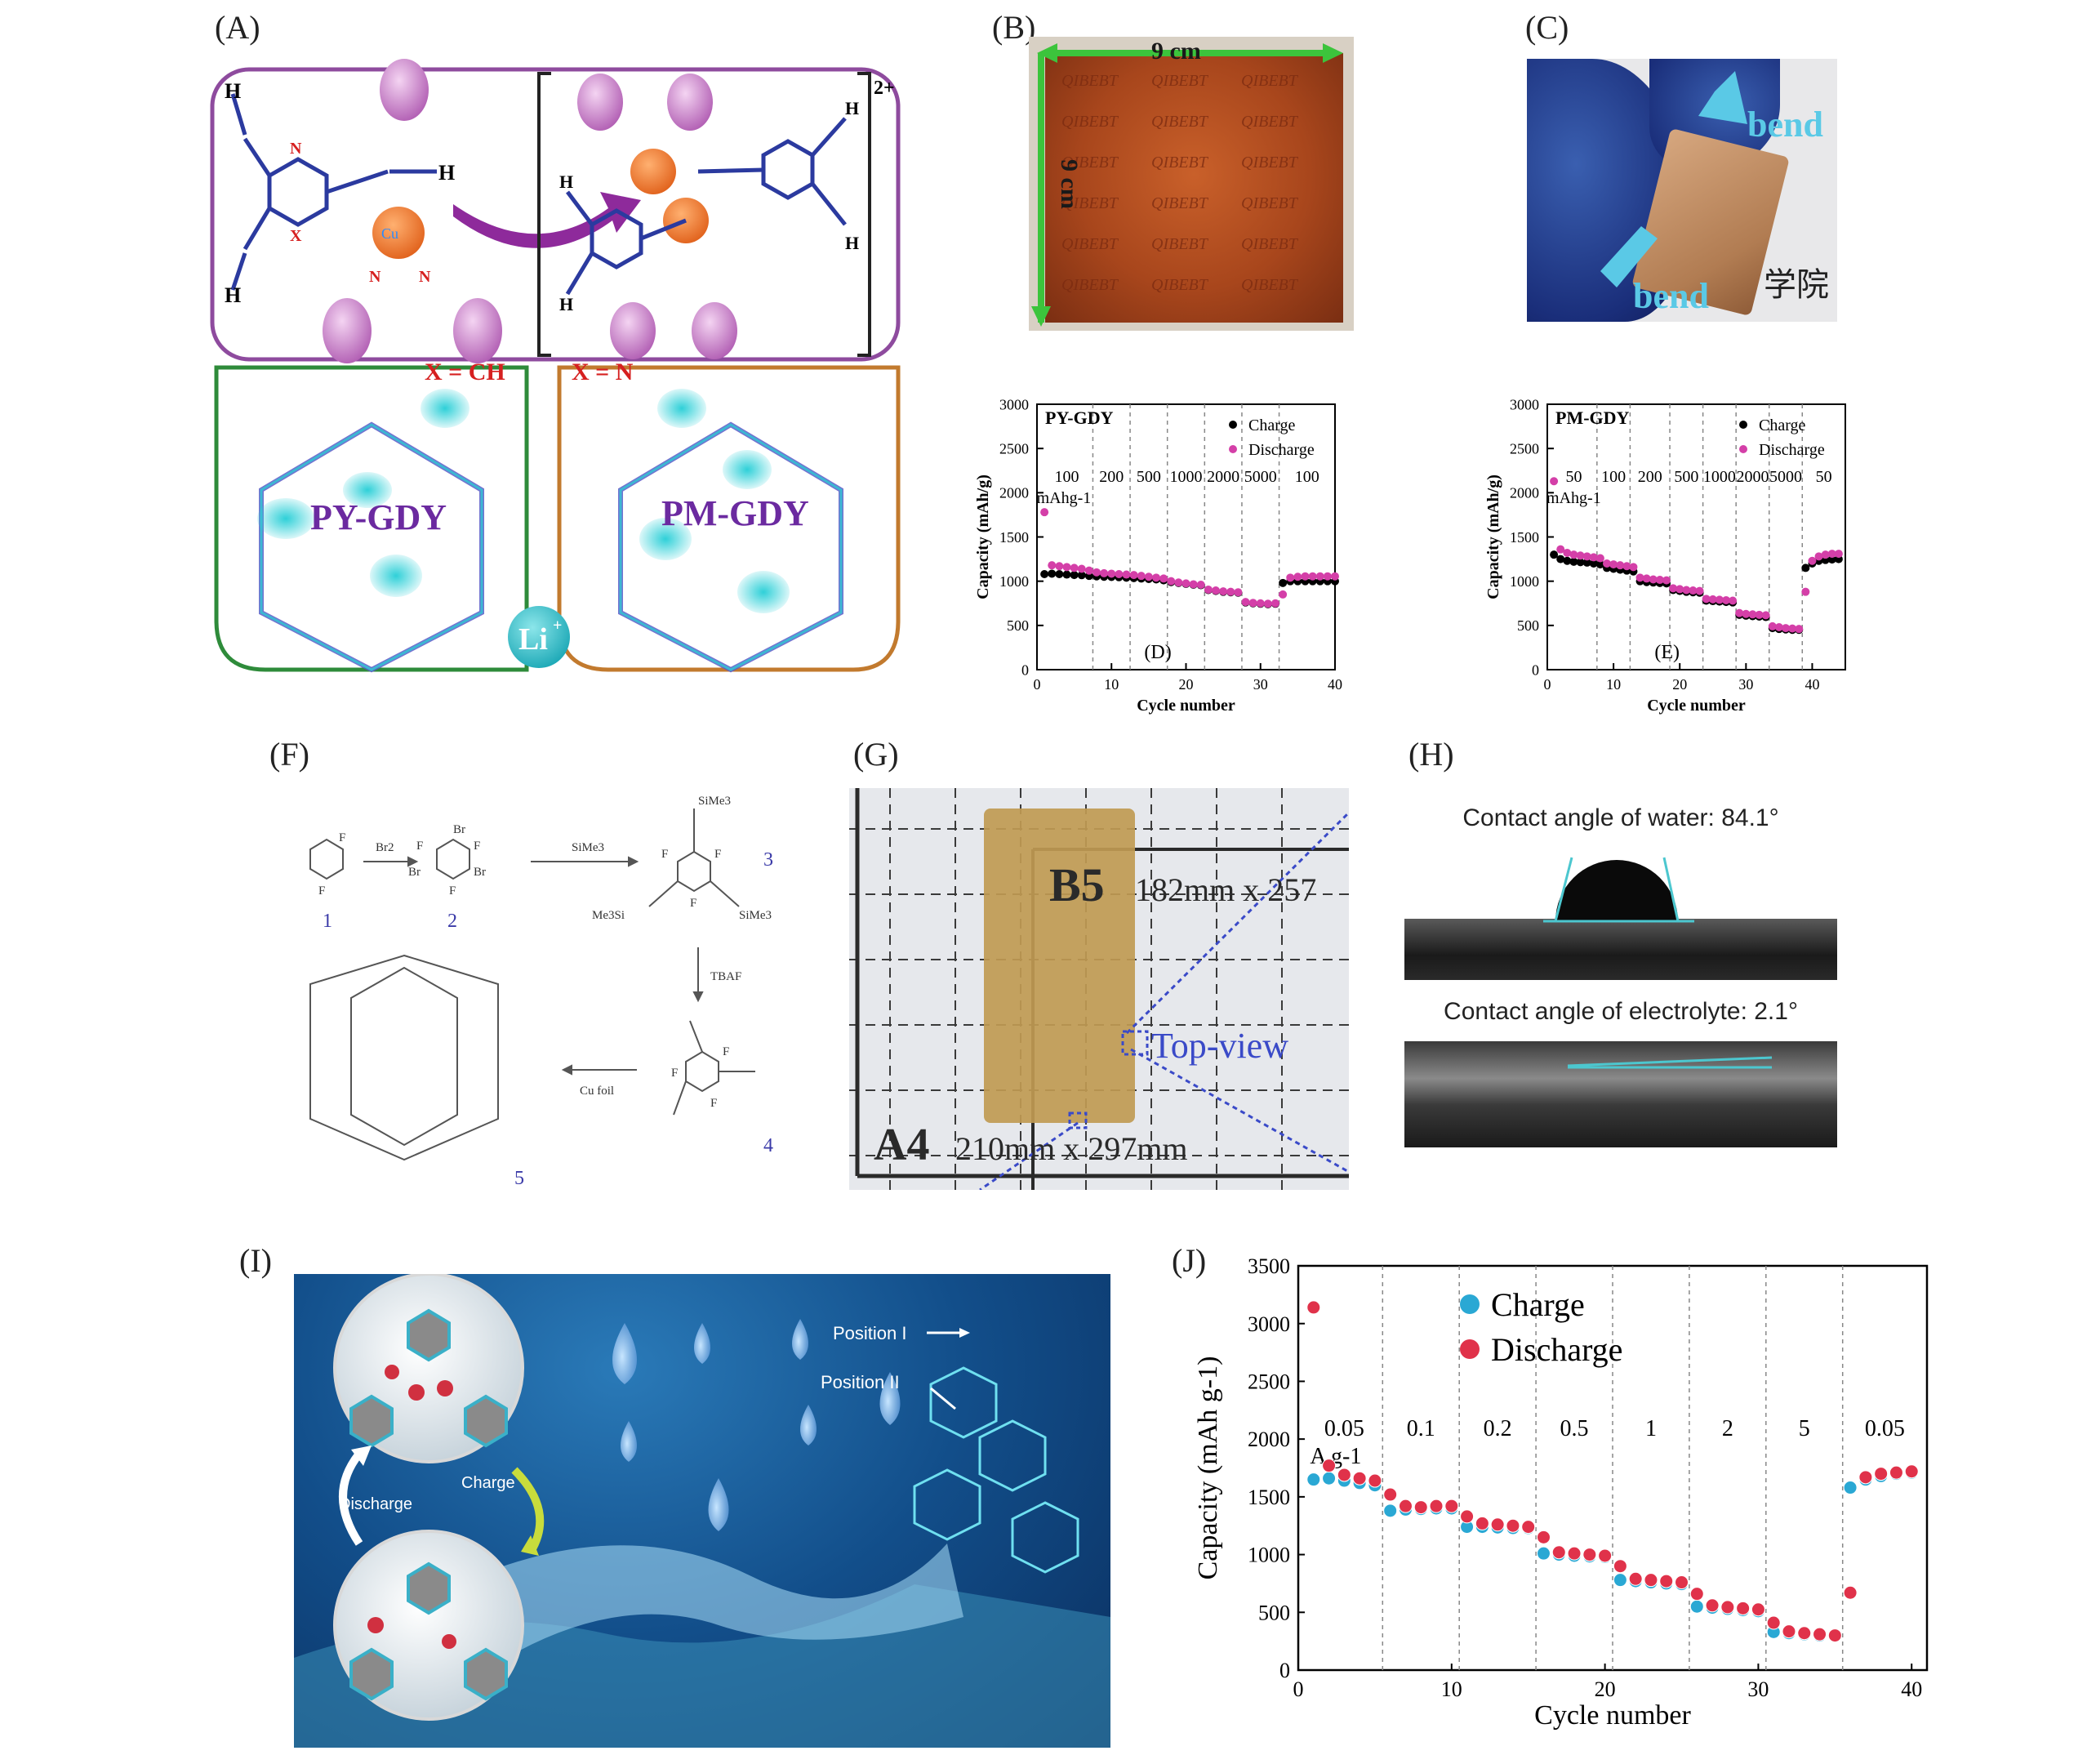 Image resolution: width=2096 pixels, height=1764 pixels. Describe the element at coordinates (425, 277) in the screenshot. I see `svg-text: N` at that location.